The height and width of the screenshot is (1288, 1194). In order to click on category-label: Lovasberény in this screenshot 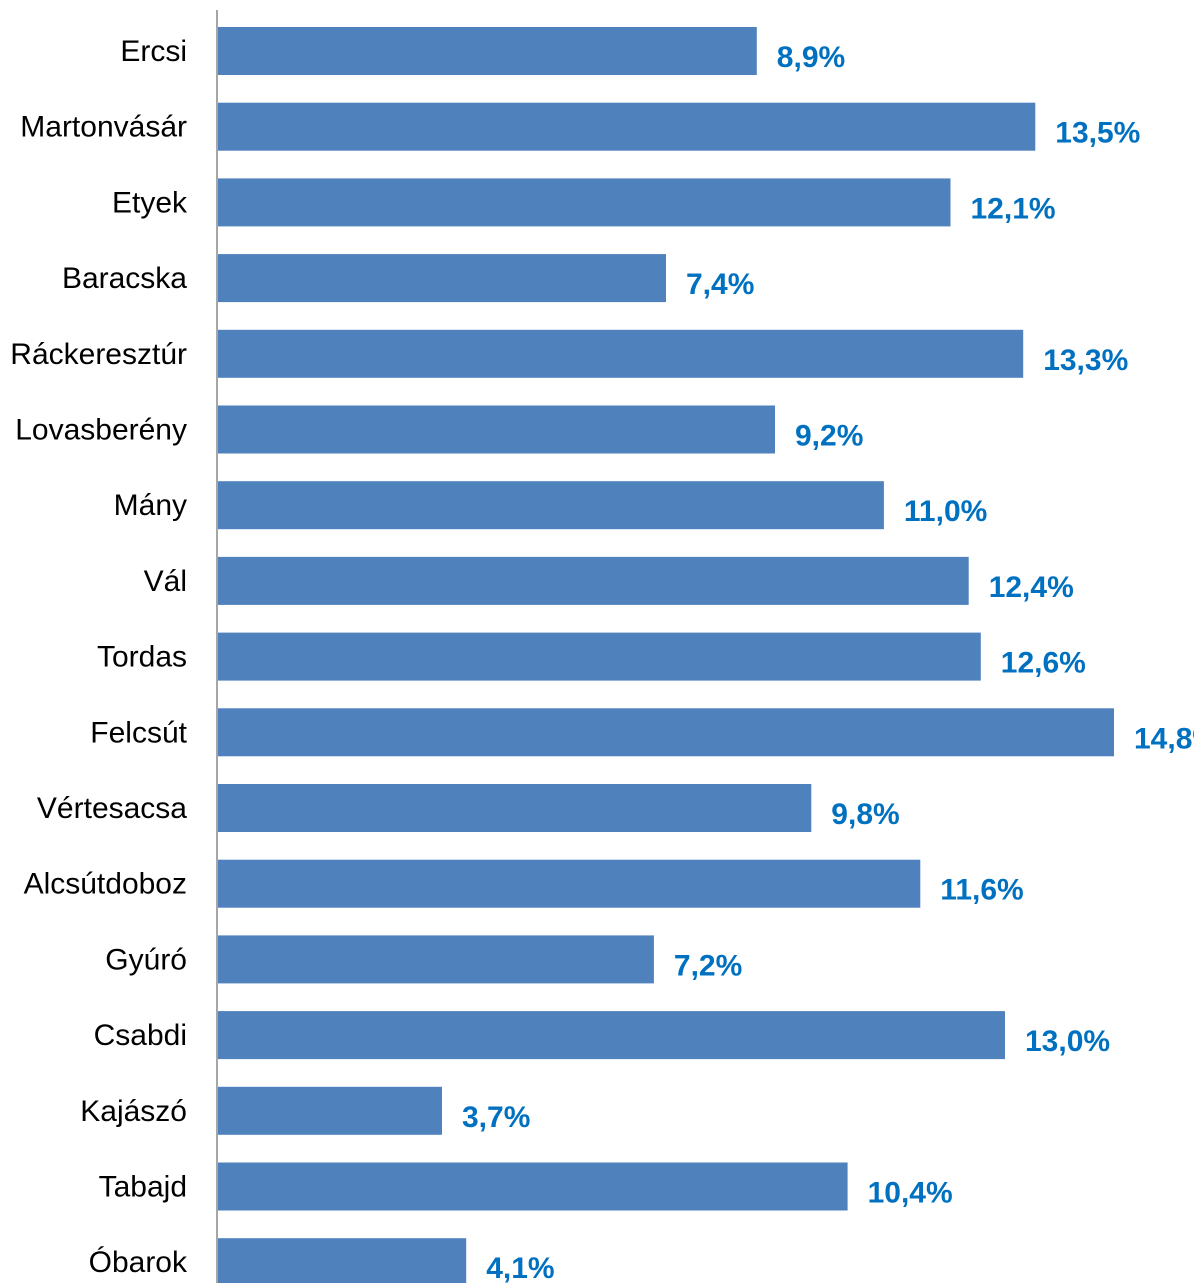, I will do `click(101, 430)`.